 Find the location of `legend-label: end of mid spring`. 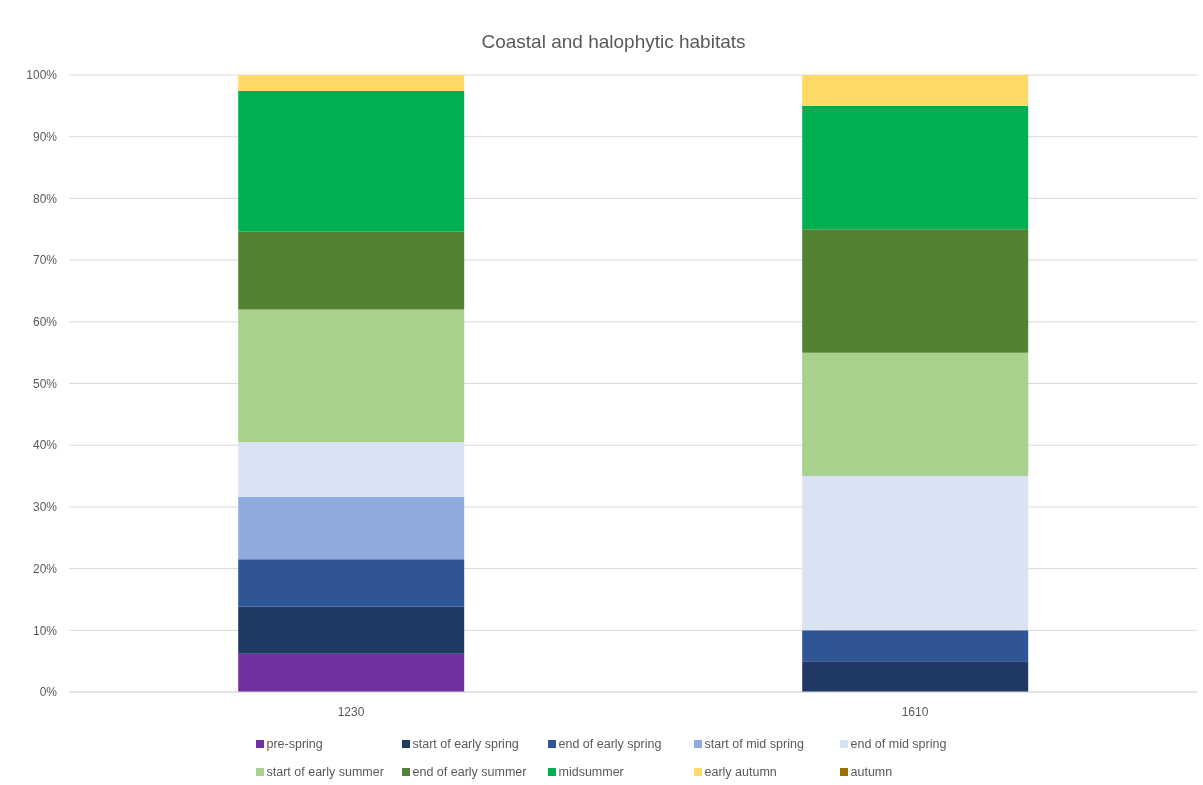

legend-label: end of mid spring is located at coordinates (898, 744).